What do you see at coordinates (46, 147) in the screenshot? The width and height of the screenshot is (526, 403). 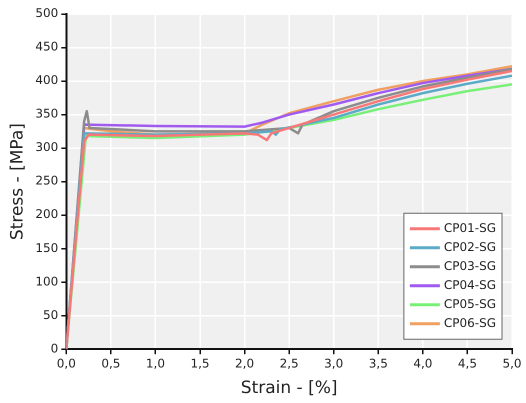 I see `y-tick-label: 300` at bounding box center [46, 147].